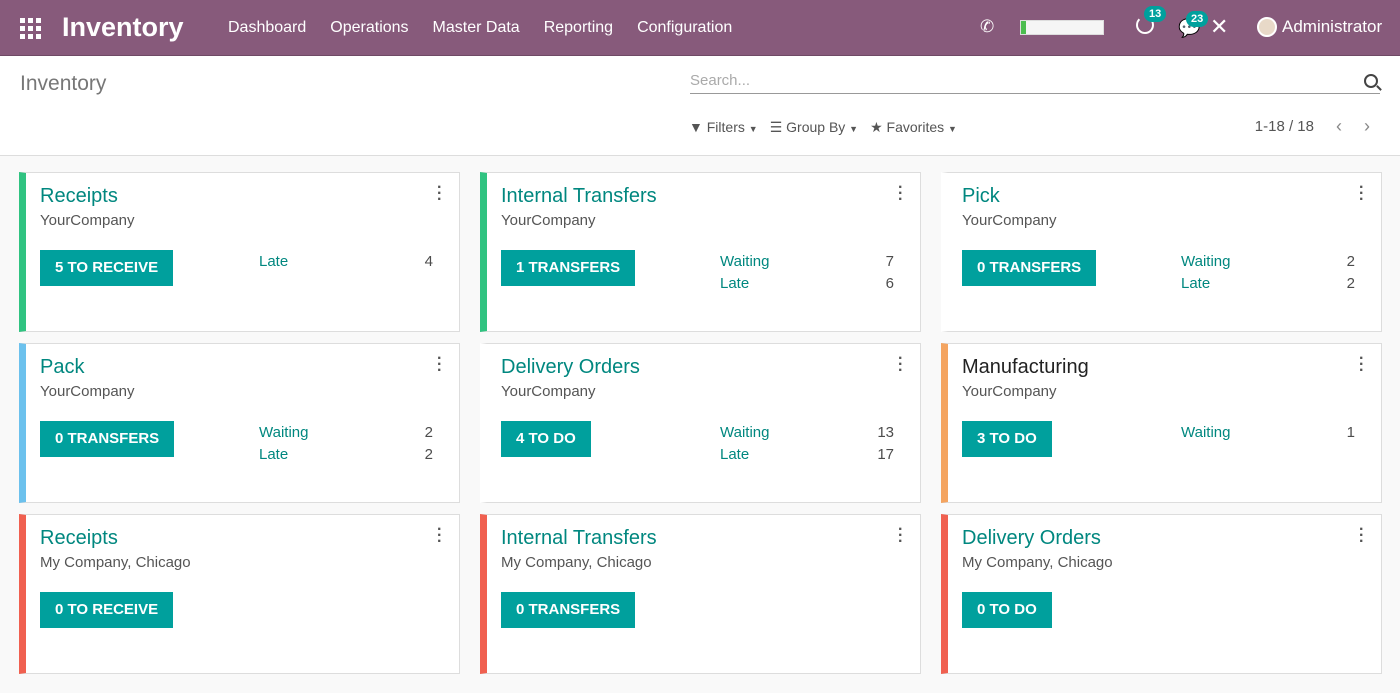  I want to click on favorites-button: ★ Favorites ▼, so click(913, 127).